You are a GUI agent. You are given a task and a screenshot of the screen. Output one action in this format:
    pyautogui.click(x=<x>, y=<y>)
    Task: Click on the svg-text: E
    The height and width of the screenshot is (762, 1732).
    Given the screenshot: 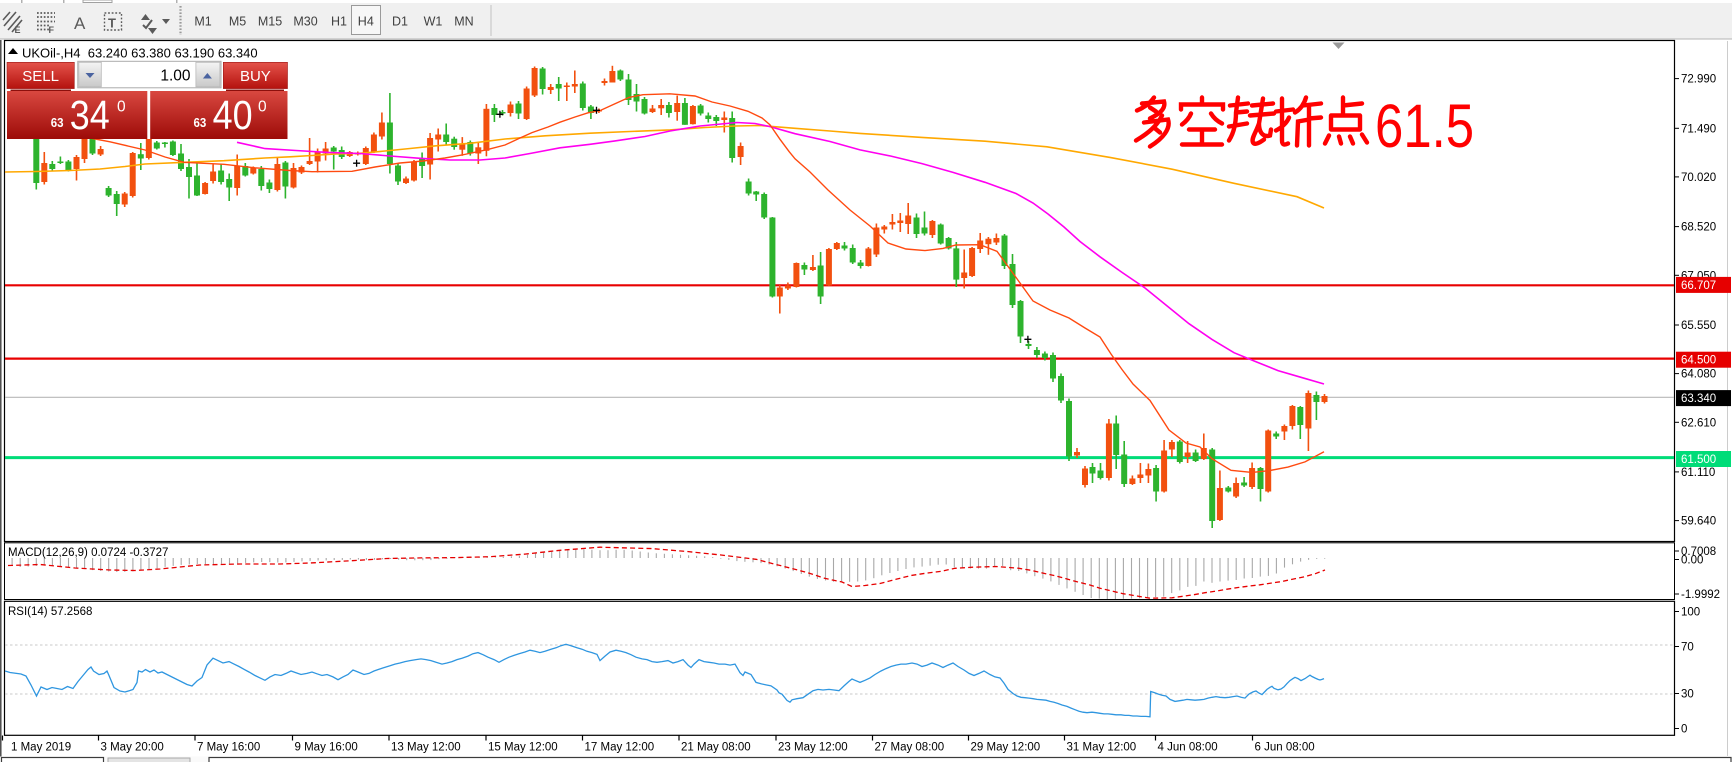 What is the action you would take?
    pyautogui.click(x=18, y=30)
    